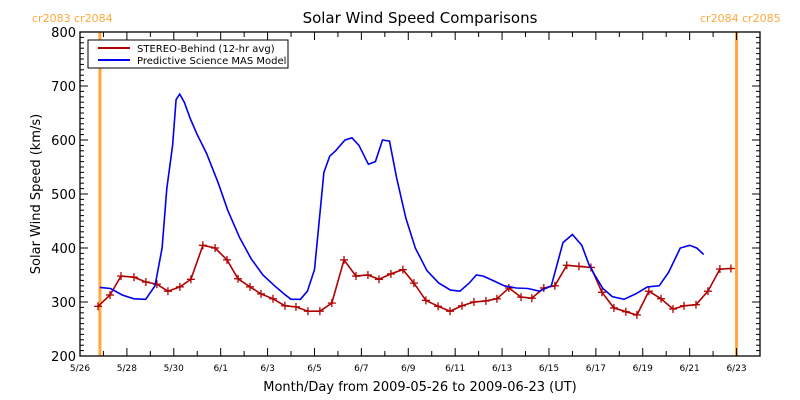  Describe the element at coordinates (72, 18) in the screenshot. I see `carrington-label-left: cr2083 cr2084` at that location.